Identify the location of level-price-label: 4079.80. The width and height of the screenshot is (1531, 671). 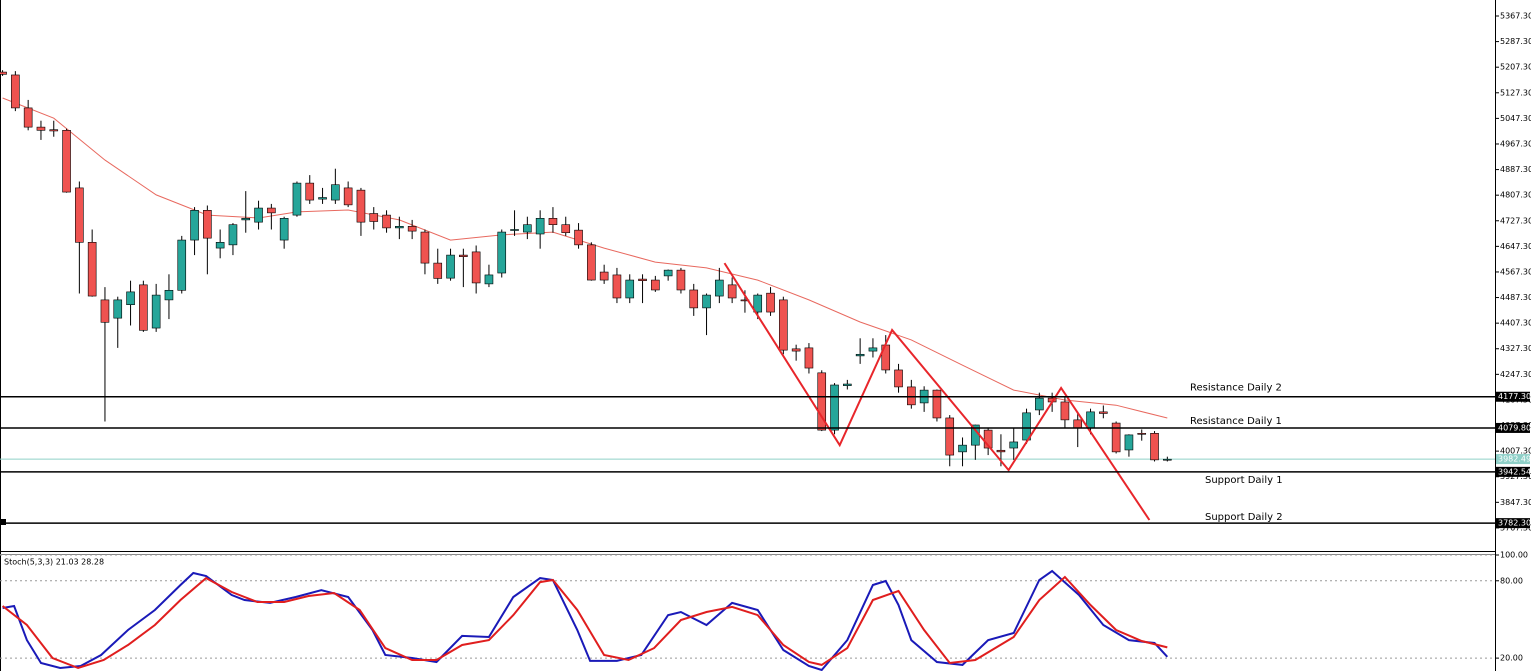
(1514, 427).